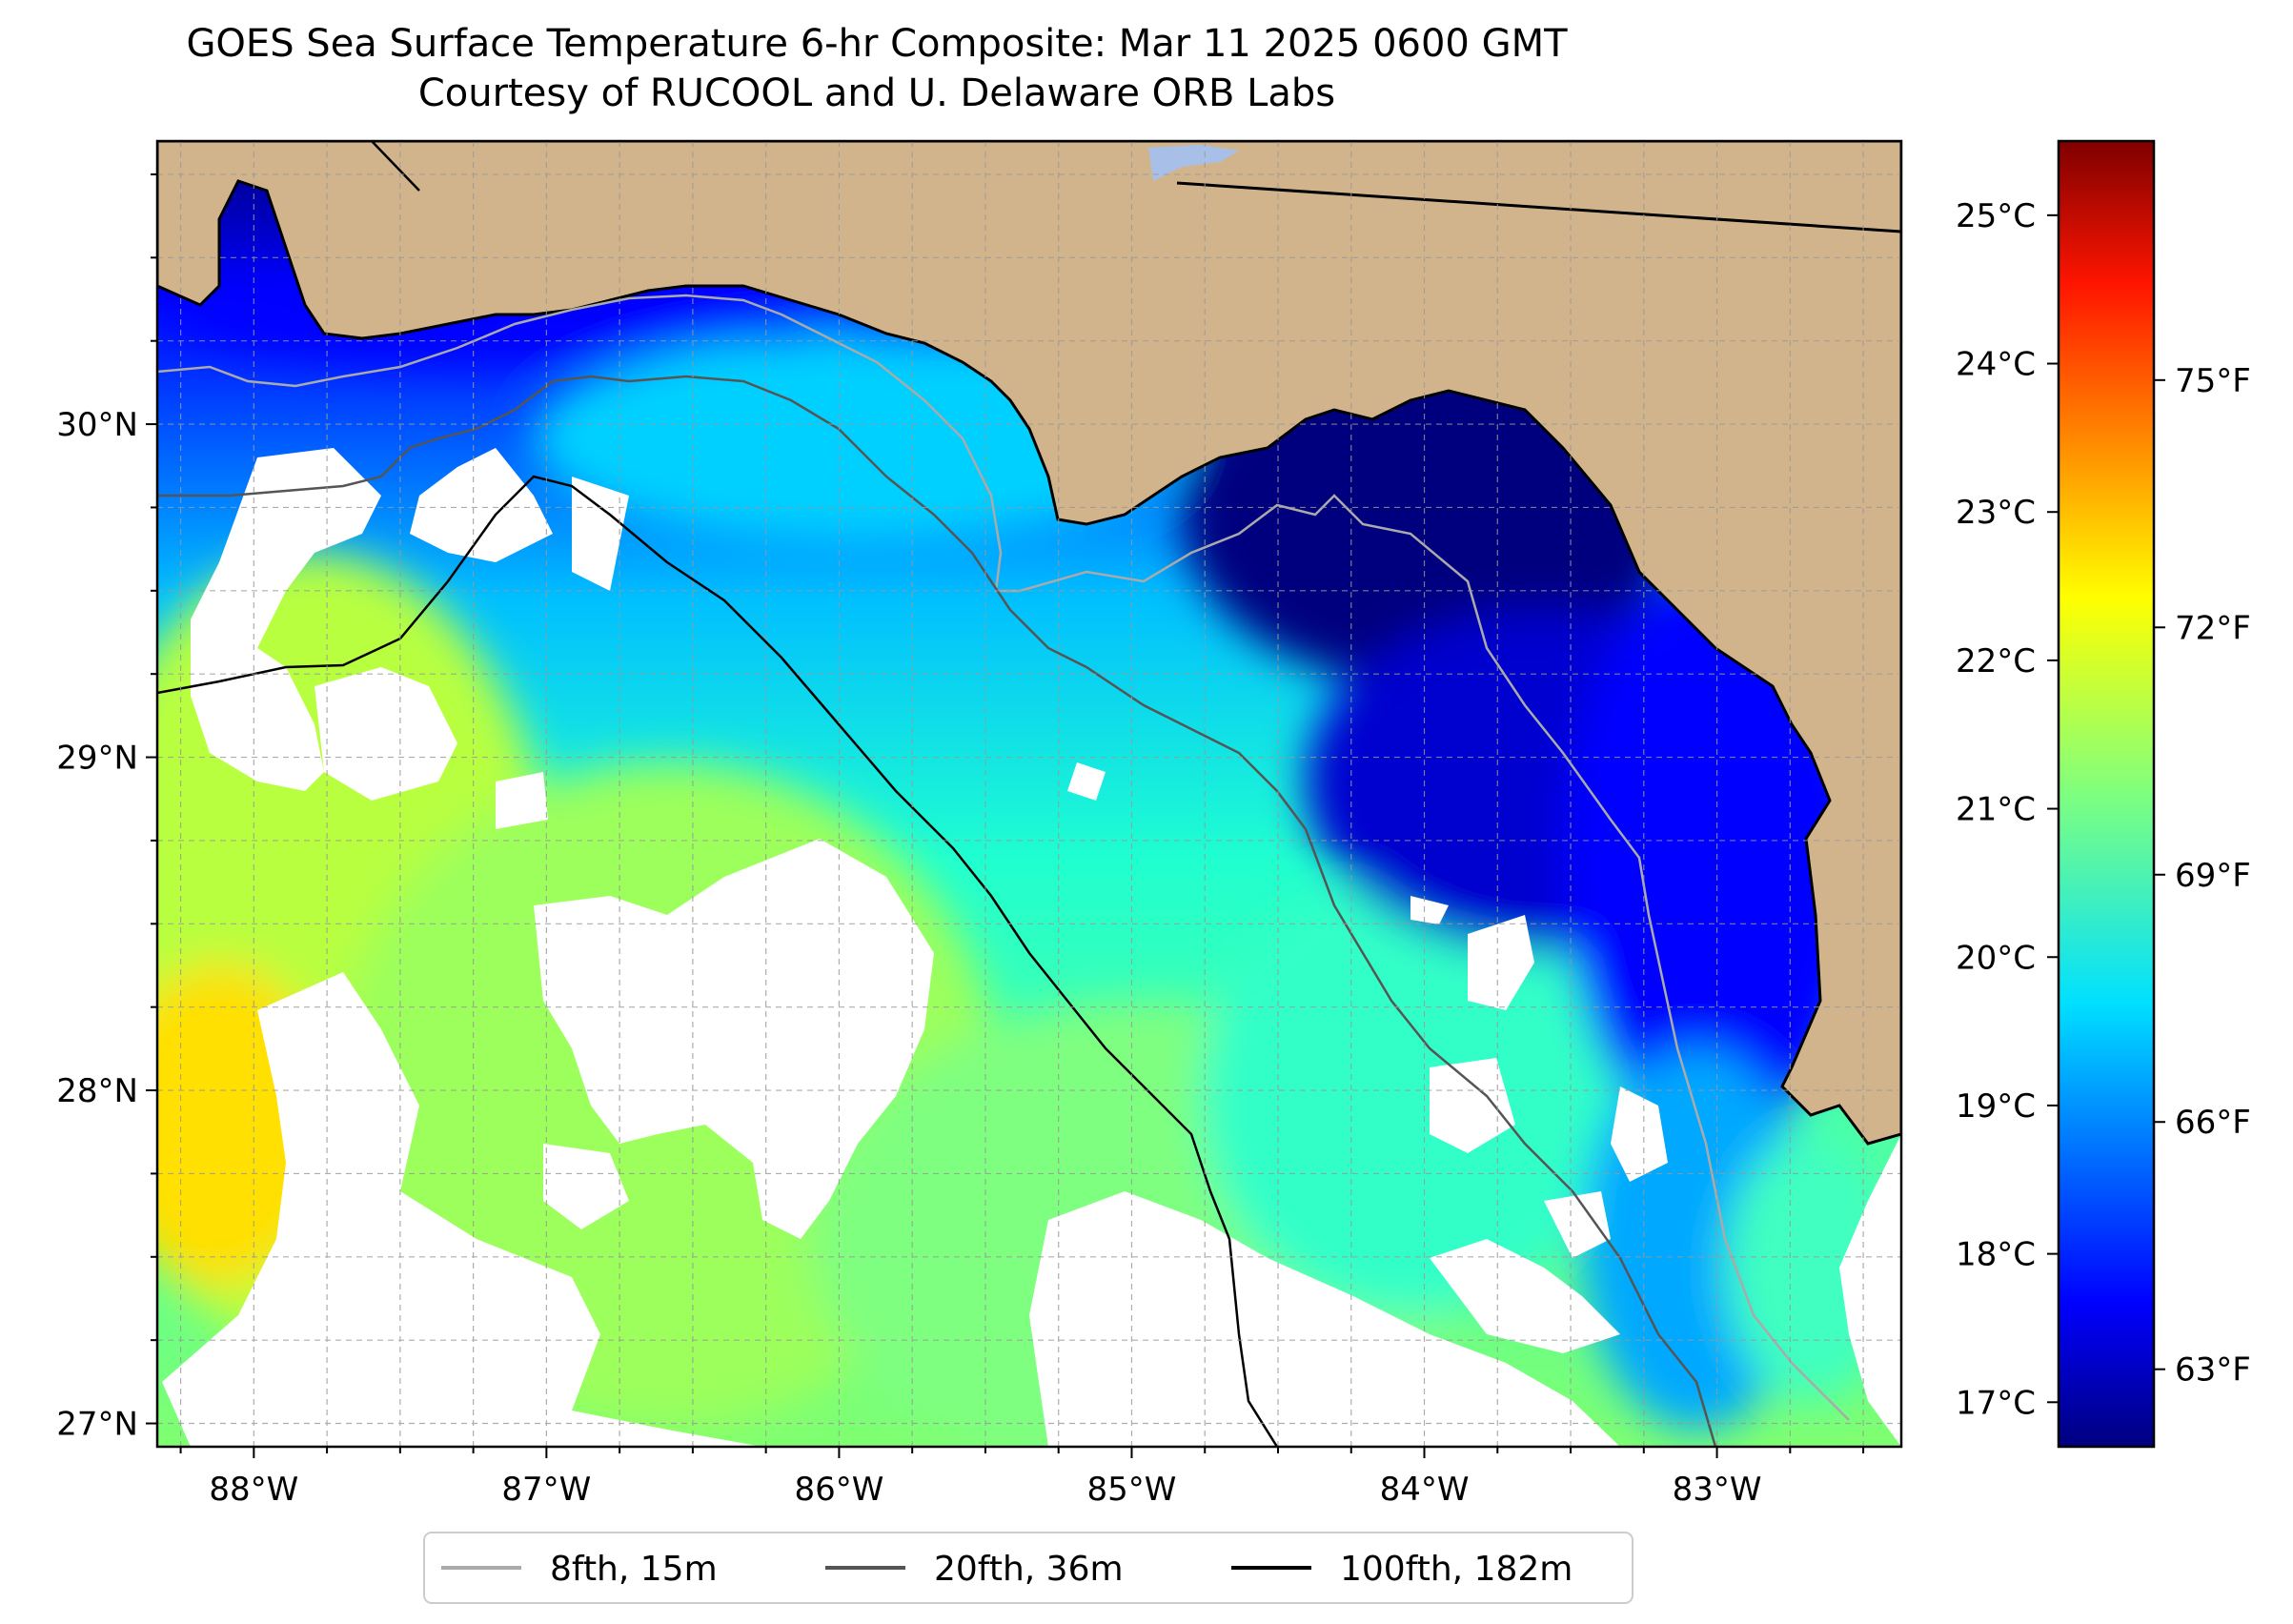  What do you see at coordinates (634, 1569) in the screenshot?
I see `legend-label-1: 8fth, 15m` at bounding box center [634, 1569].